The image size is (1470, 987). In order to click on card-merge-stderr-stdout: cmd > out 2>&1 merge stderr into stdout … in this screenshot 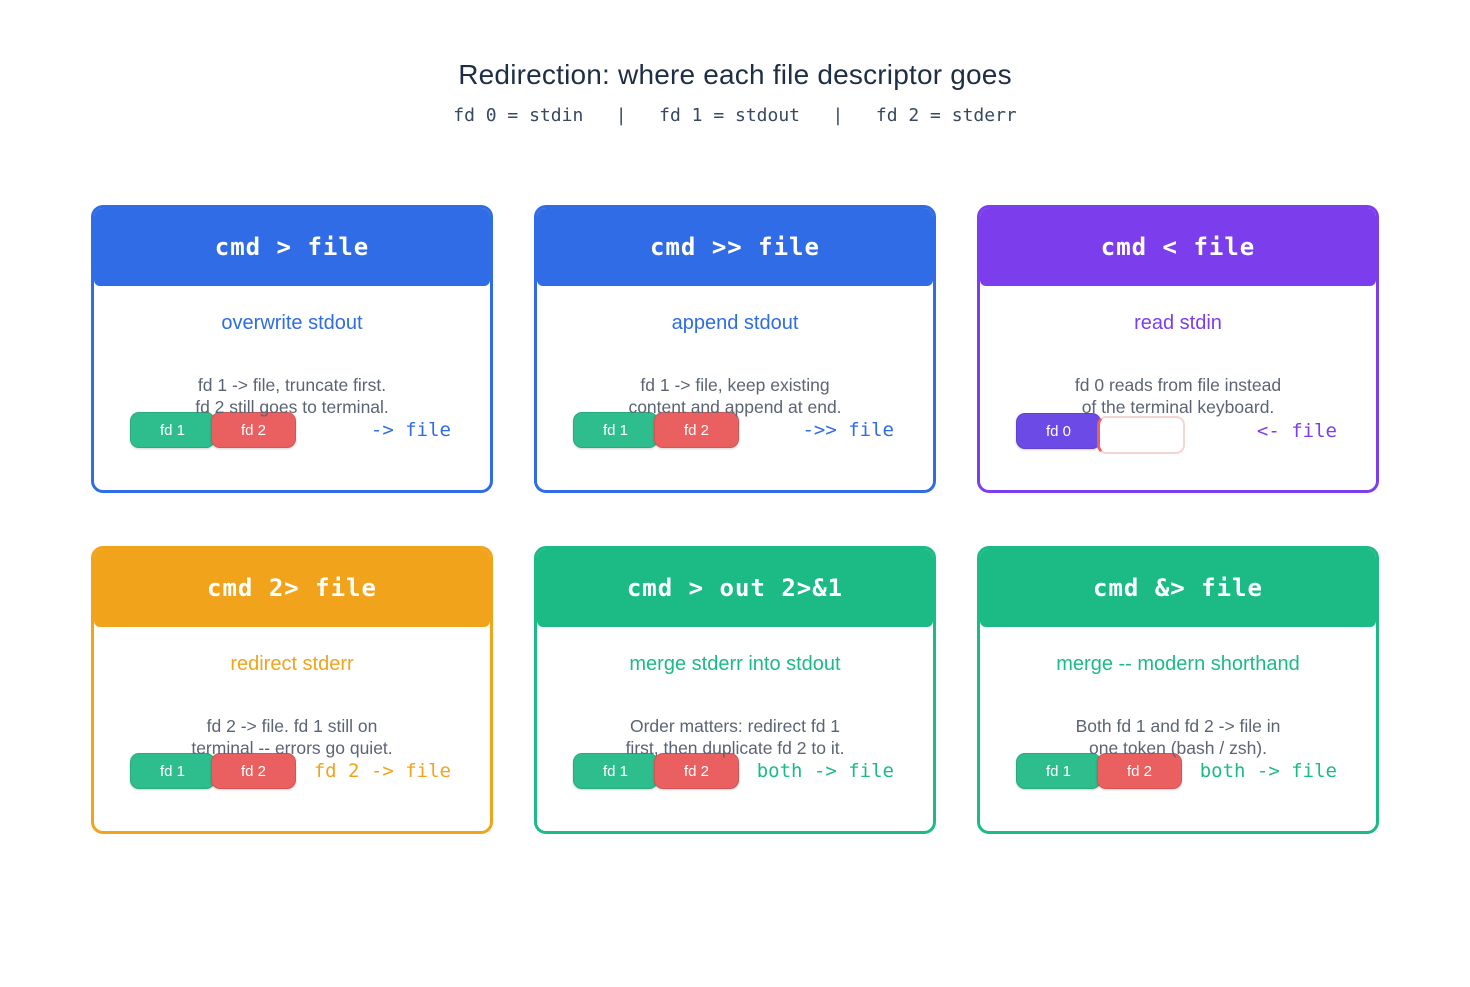, I will do `click(735, 690)`.